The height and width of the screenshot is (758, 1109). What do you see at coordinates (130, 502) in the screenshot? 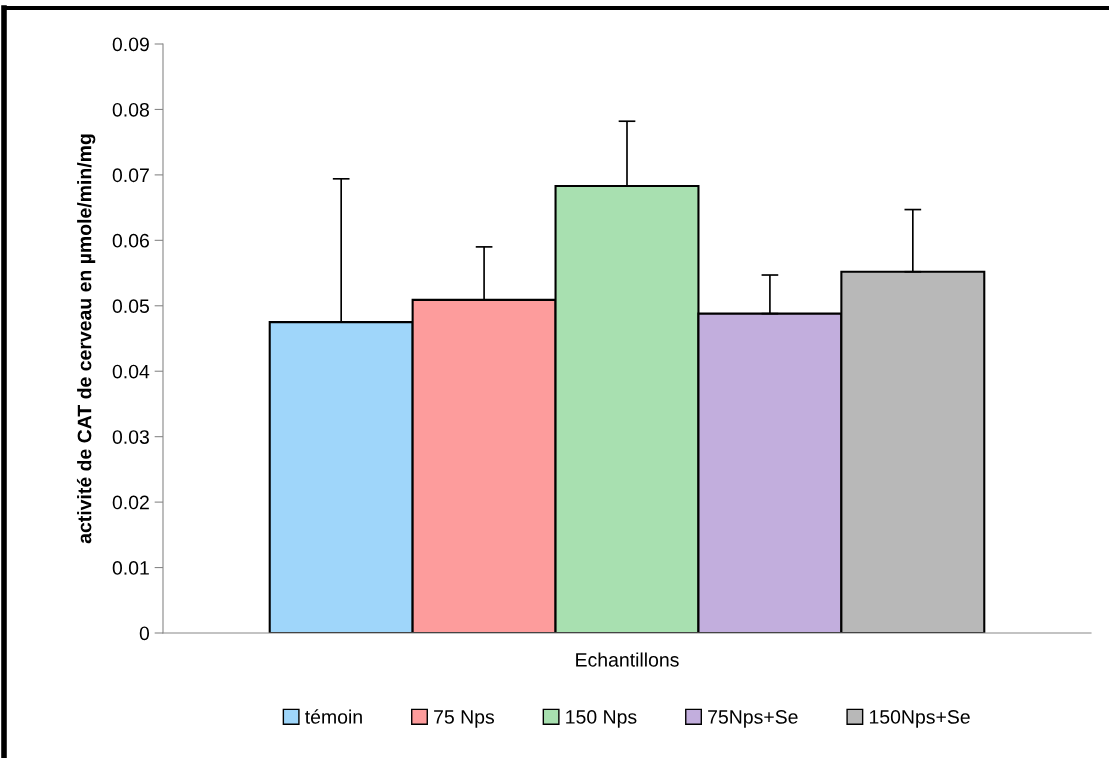
I see `y-tick-label: 0.02` at bounding box center [130, 502].